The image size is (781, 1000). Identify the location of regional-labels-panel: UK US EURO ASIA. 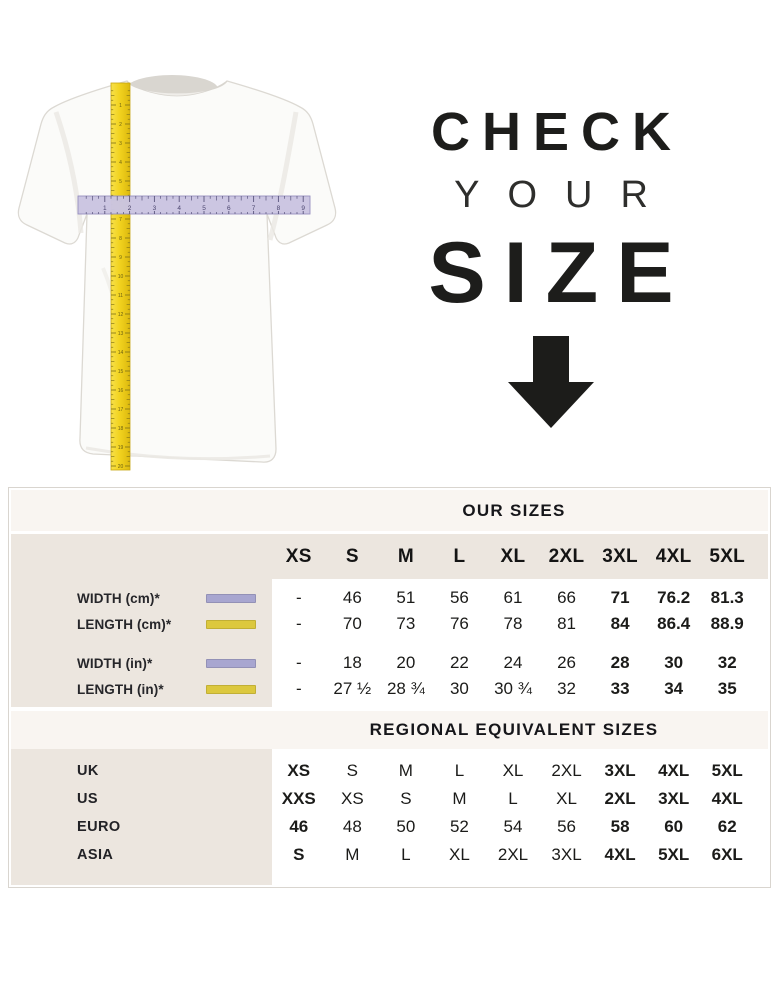
(141, 817).